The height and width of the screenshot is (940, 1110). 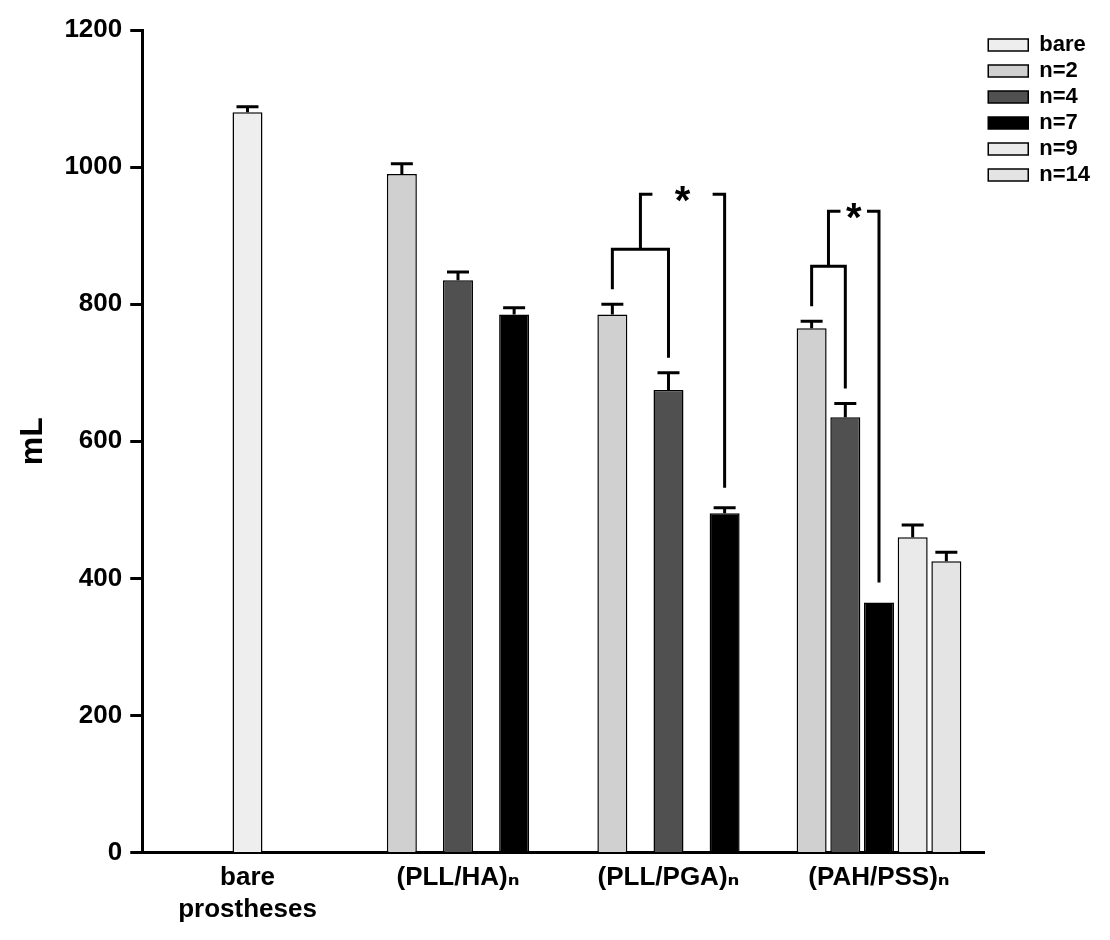 What do you see at coordinates (879, 876) in the screenshot?
I see `x-tick-label: (PAH/PSS)ₙ` at bounding box center [879, 876].